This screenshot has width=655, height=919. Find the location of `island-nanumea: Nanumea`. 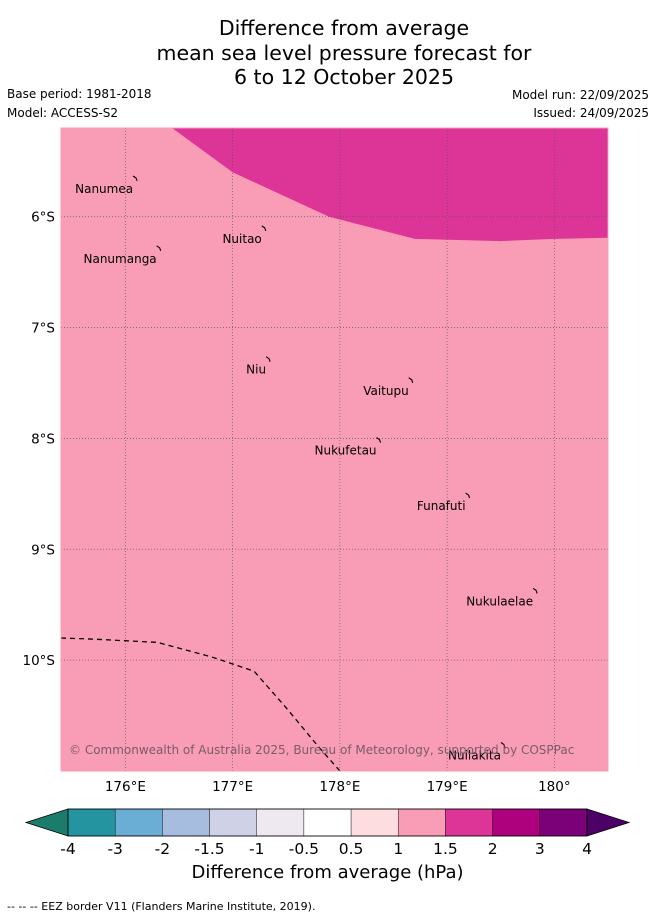

island-nanumea: Nanumea is located at coordinates (106, 185).